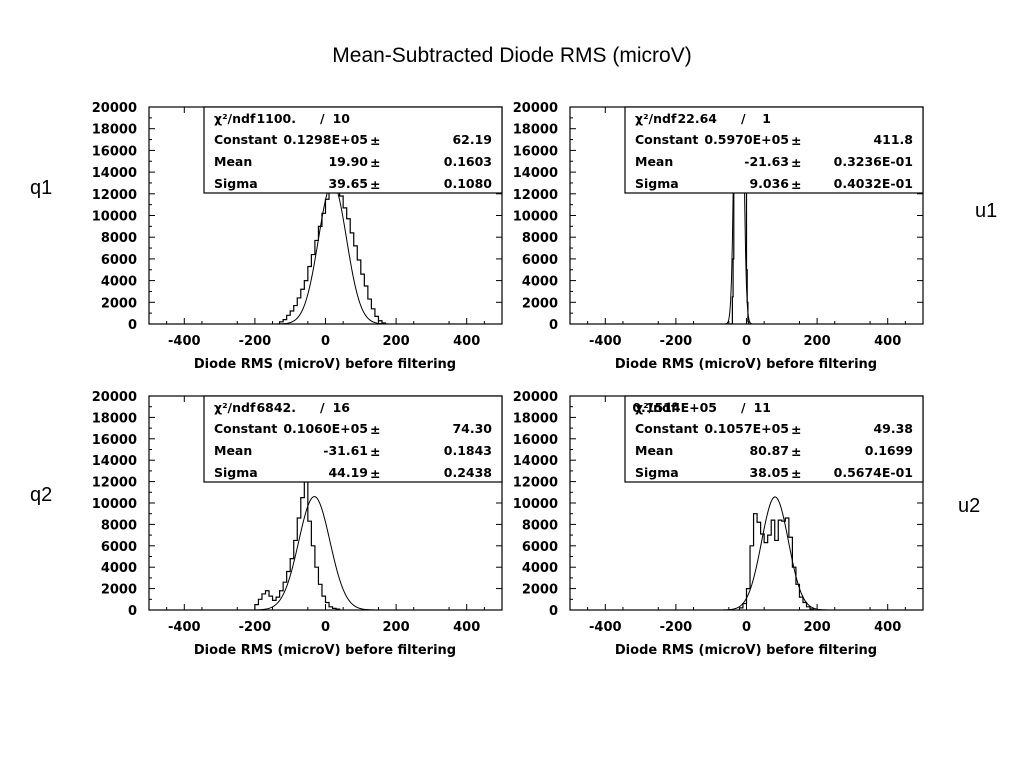  I want to click on stat-error: 0.1699, so click(889, 450).